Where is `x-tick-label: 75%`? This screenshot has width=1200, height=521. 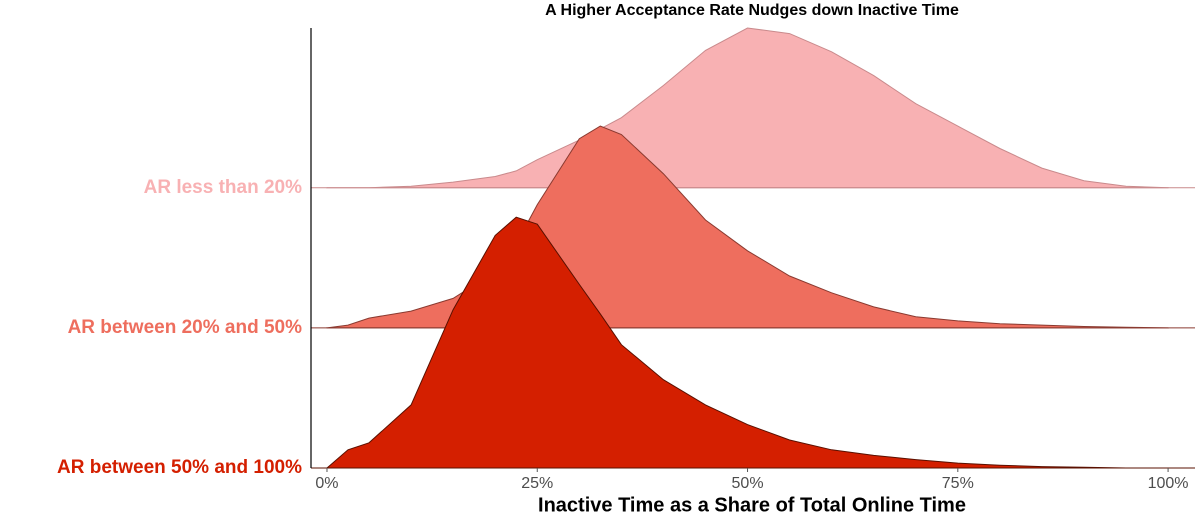
x-tick-label: 75% is located at coordinates (958, 483).